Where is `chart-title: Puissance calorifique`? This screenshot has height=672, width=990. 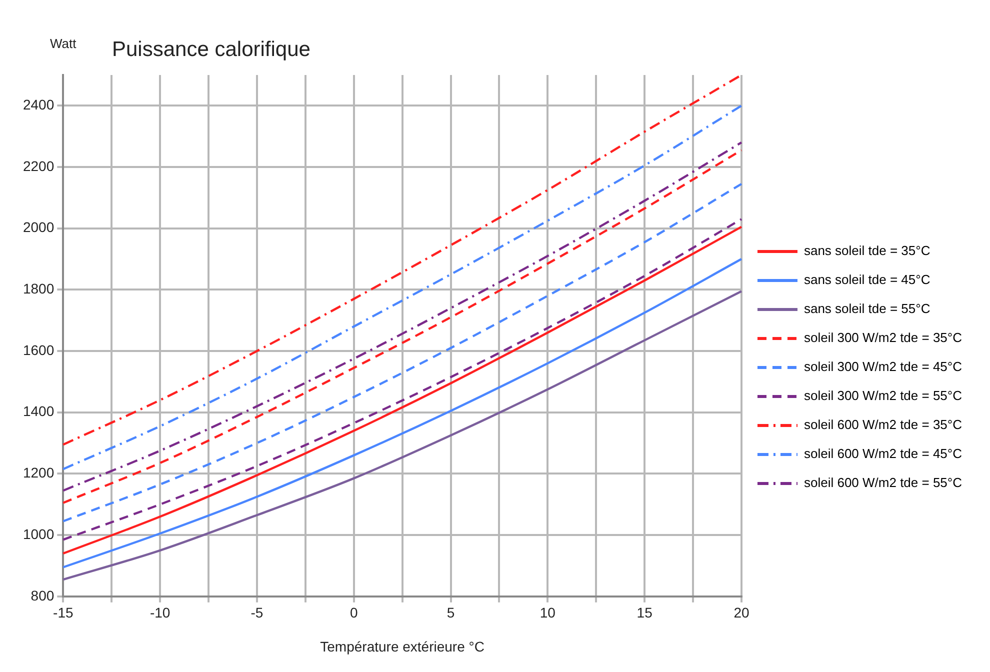
chart-title: Puissance calorifique is located at coordinates (211, 49).